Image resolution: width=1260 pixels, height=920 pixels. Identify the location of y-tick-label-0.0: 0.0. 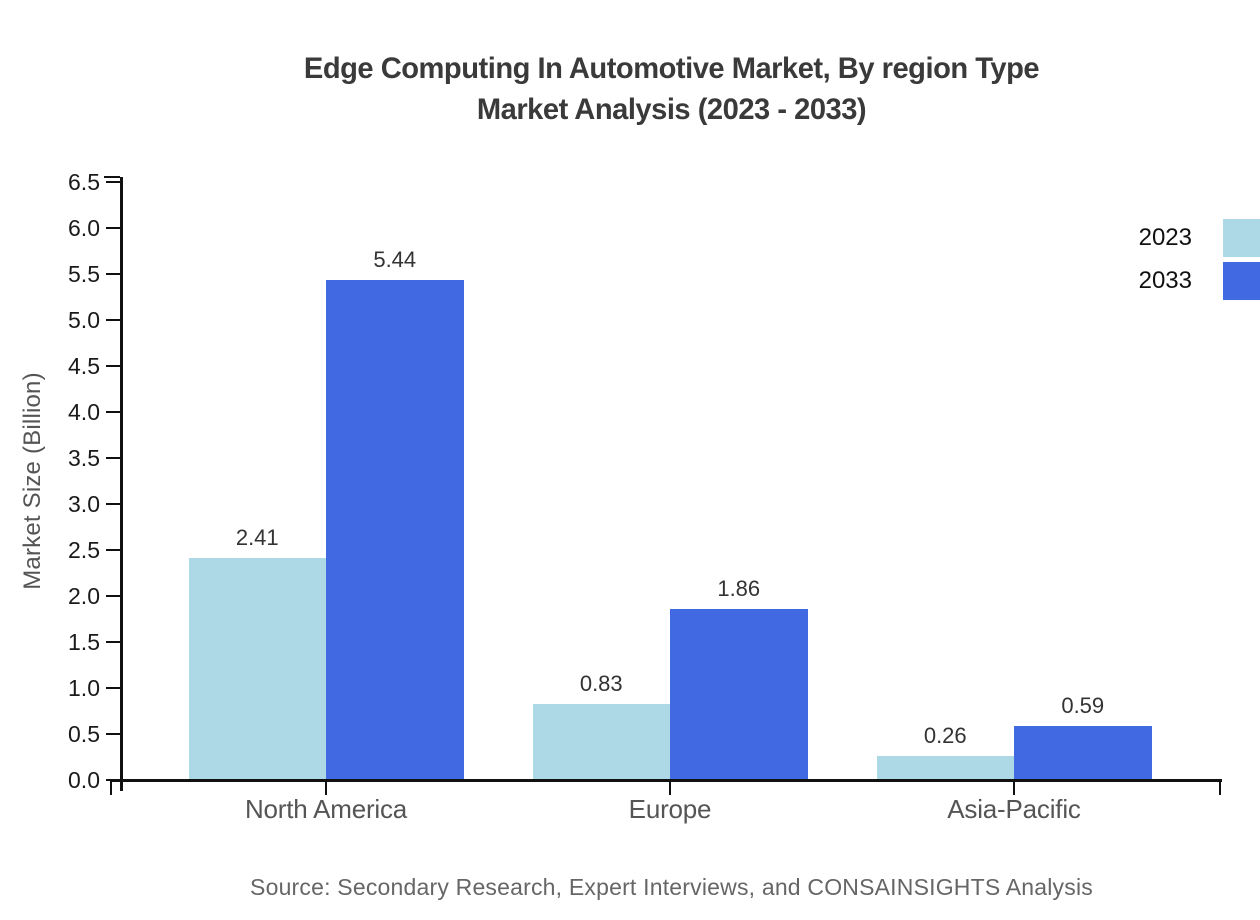
(84, 780).